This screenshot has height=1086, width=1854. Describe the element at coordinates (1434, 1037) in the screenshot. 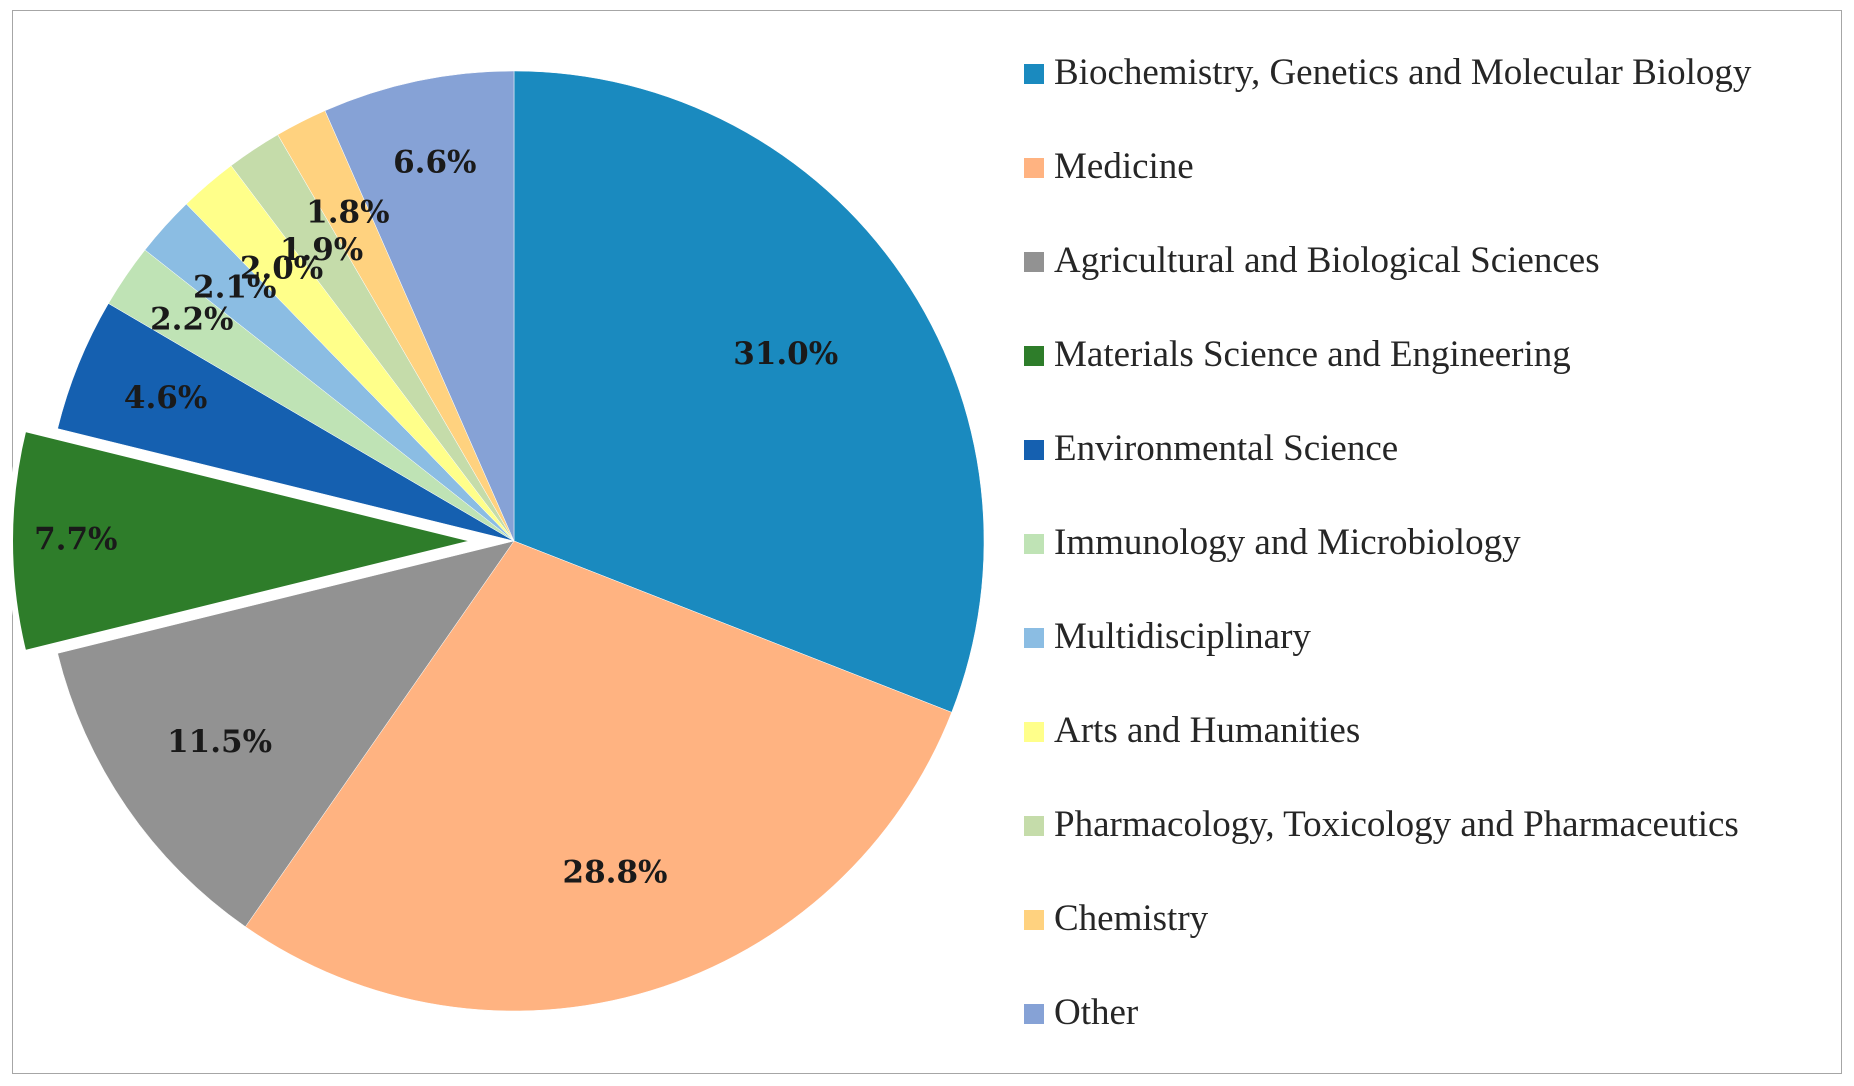

I see `legend-item: Other` at that location.